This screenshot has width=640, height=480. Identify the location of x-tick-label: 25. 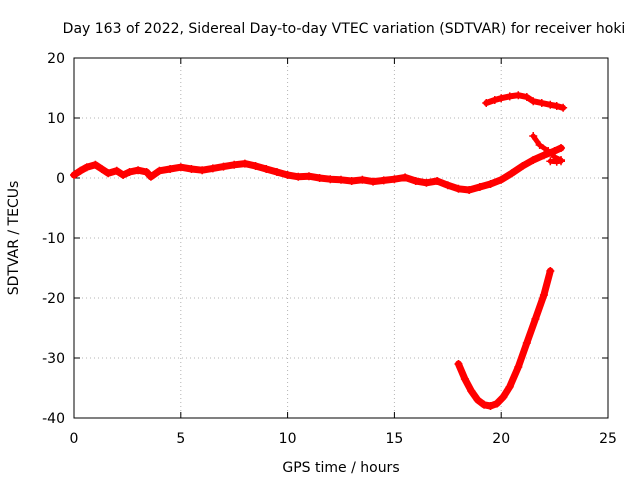
(608, 439).